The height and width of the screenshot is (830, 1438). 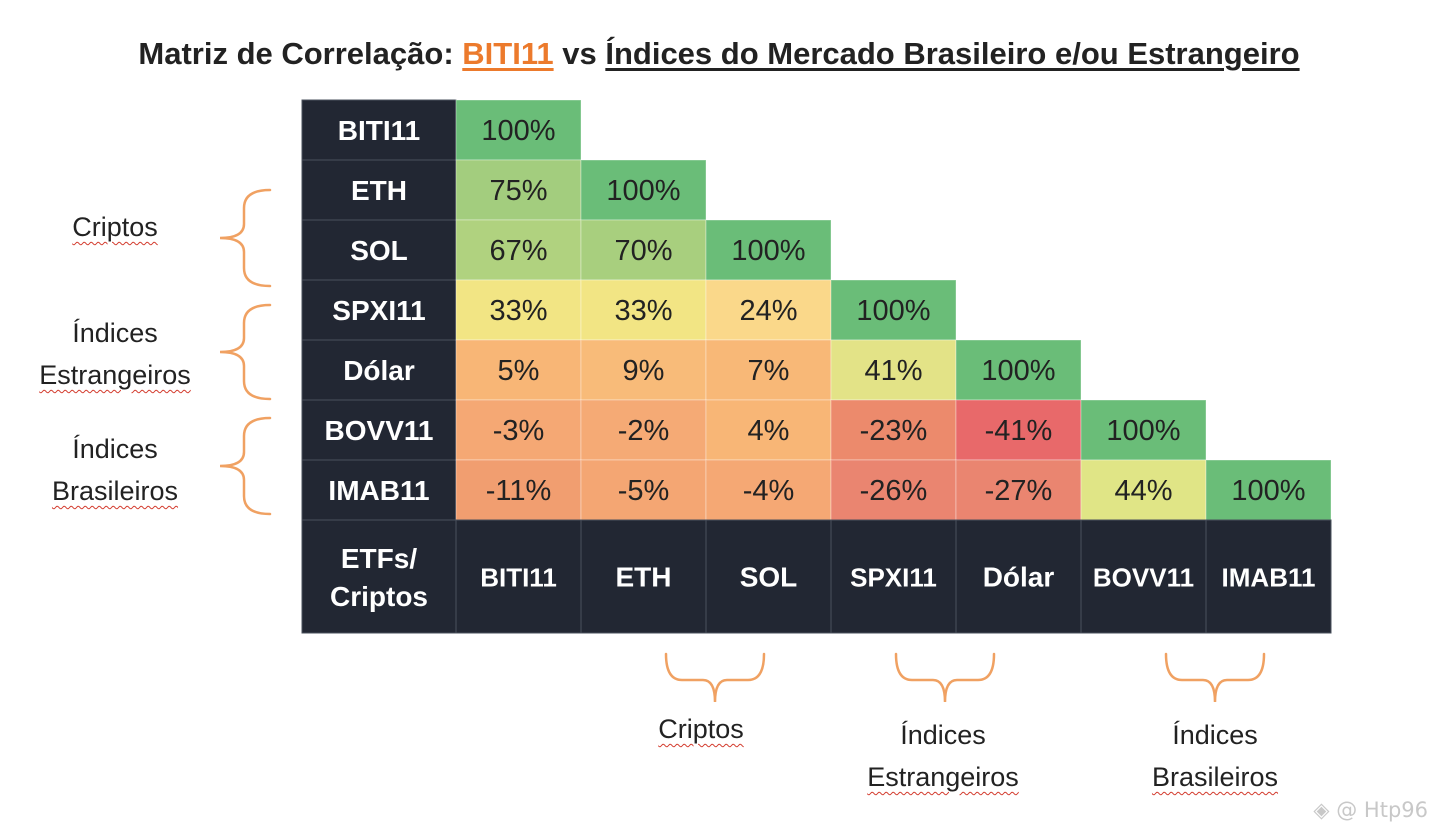 I want to click on cell-value-sol-sol: 100%, so click(x=768, y=251).